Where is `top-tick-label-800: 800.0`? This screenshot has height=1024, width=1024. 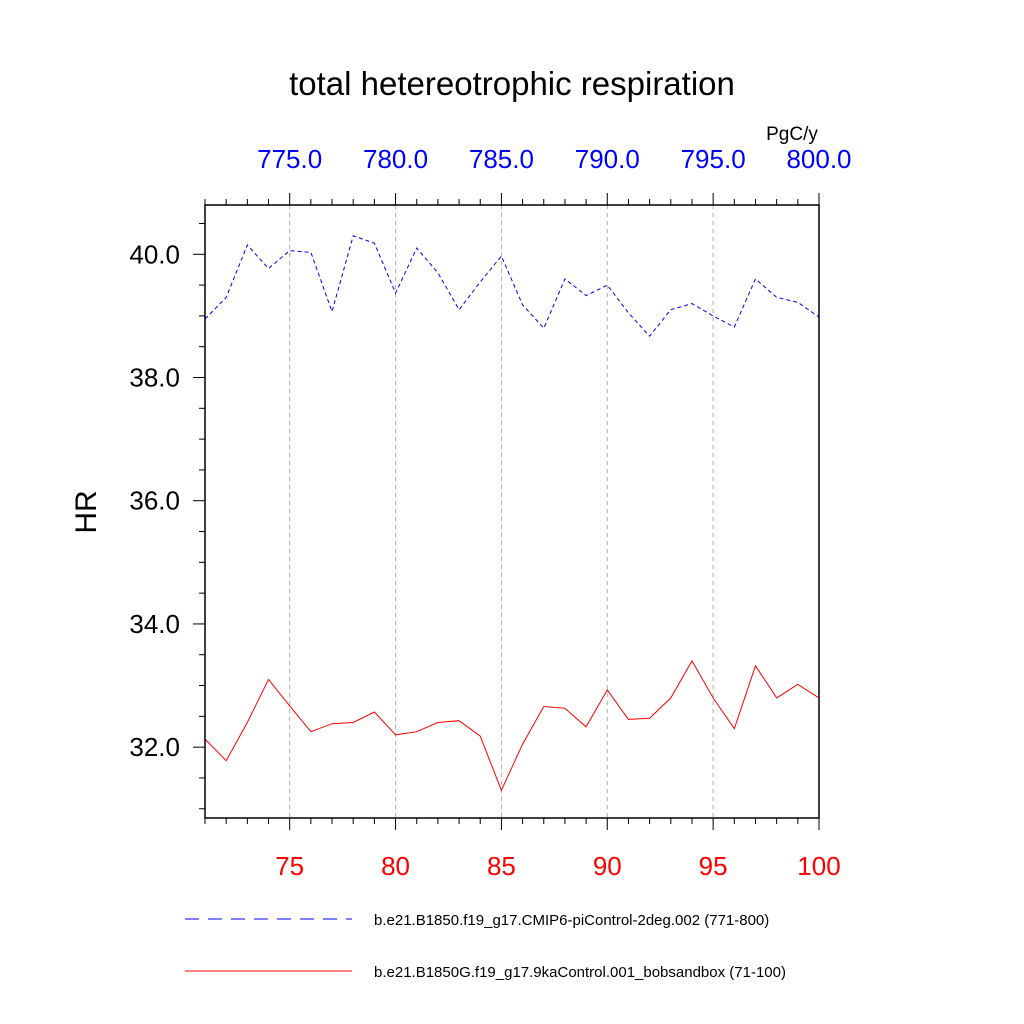 top-tick-label-800: 800.0 is located at coordinates (818, 159).